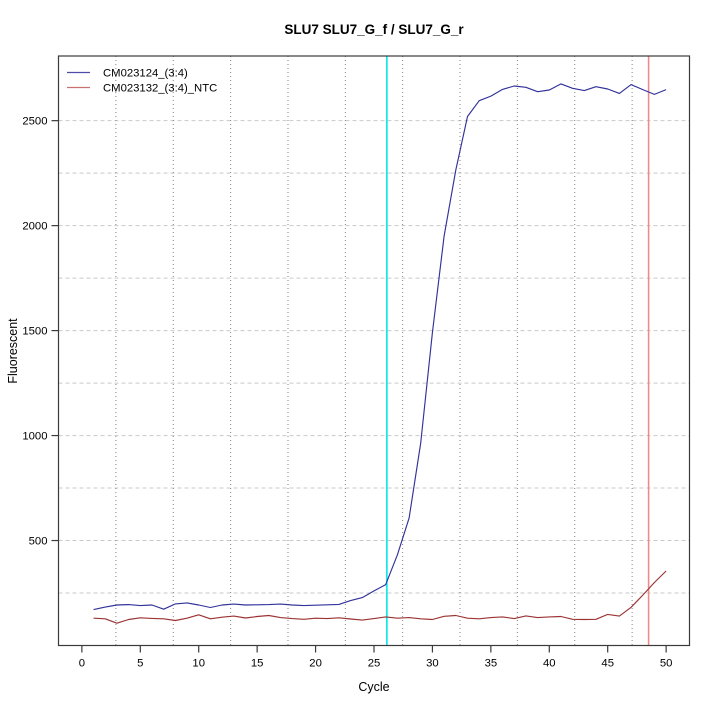  What do you see at coordinates (38, 542) in the screenshot?
I see `y-tick-label: 500` at bounding box center [38, 542].